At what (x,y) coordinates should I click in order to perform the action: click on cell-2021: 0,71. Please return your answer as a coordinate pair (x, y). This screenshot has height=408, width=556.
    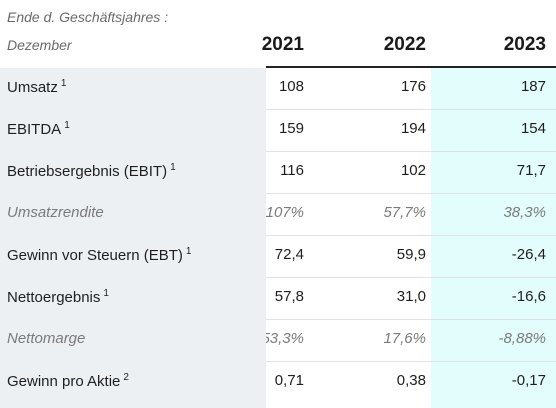
    Looking at the image, I should click on (289, 380).